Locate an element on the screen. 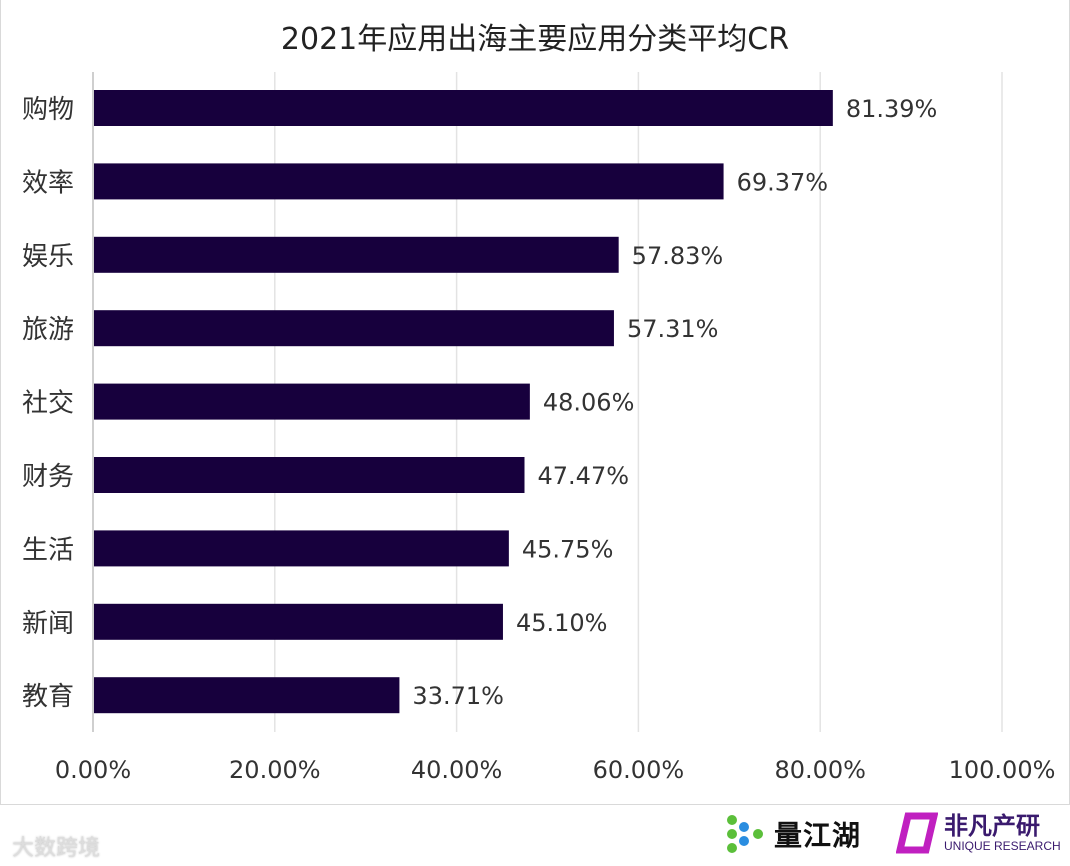  unique-research-logo-icon is located at coordinates (917, 833).